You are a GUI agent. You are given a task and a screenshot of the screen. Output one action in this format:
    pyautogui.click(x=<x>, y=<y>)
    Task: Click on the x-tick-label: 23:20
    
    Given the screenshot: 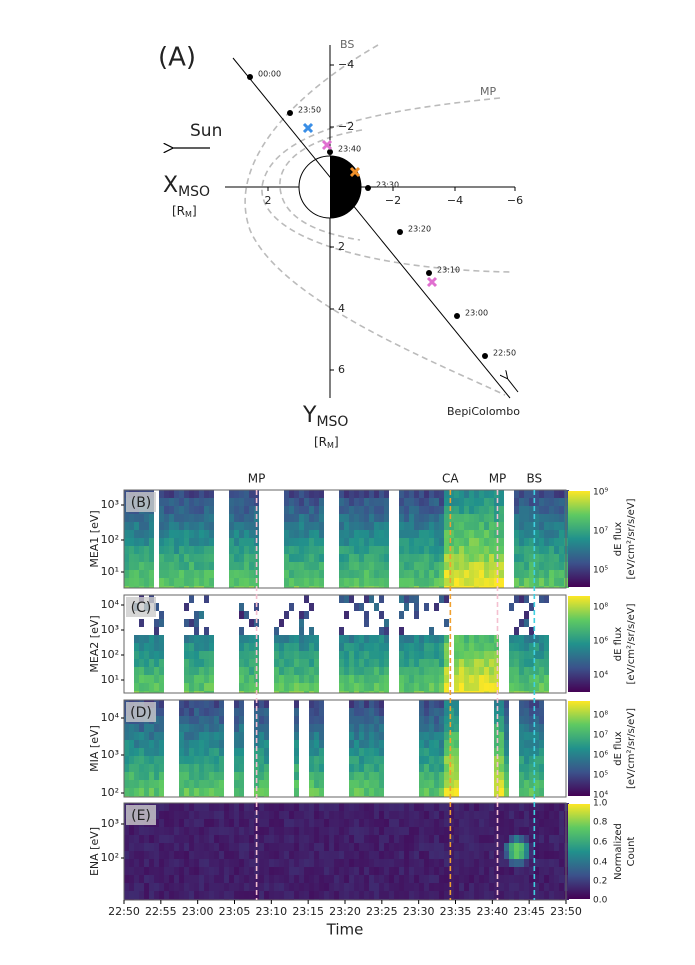 What is the action you would take?
    pyautogui.click(x=345, y=911)
    